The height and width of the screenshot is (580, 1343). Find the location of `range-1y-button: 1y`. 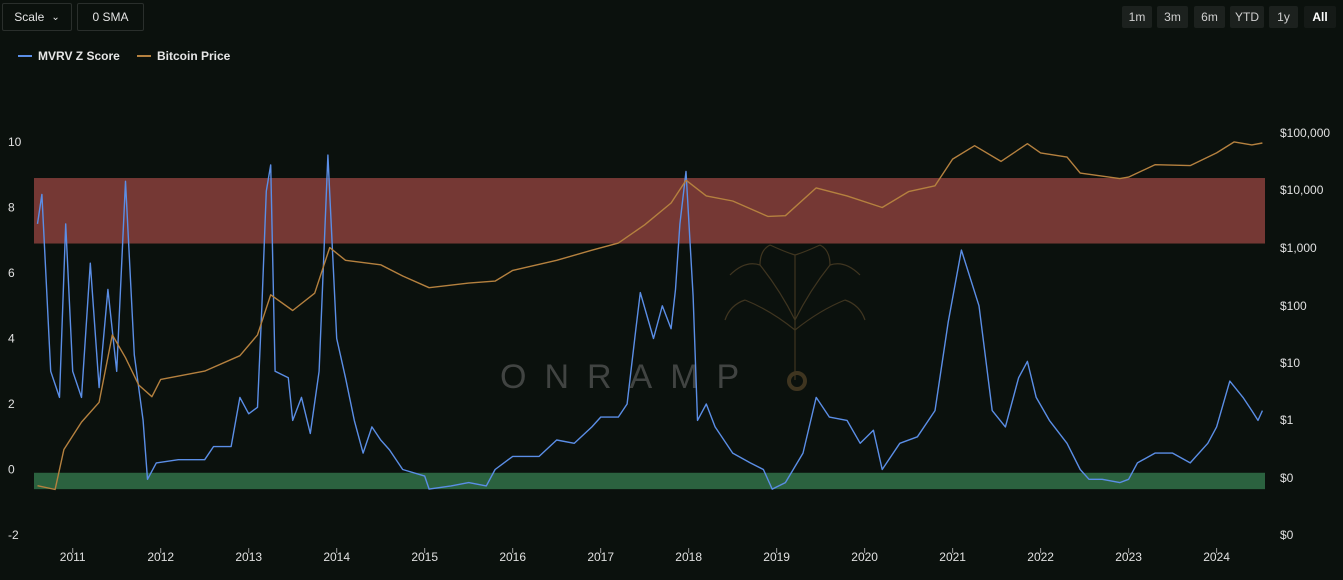

range-1y-button: 1y is located at coordinates (1283, 17).